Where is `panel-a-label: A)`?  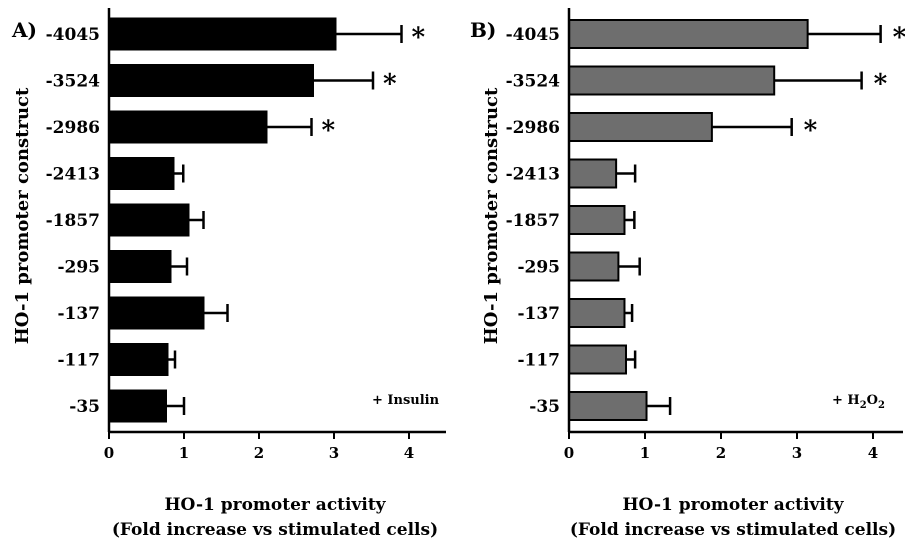 panel-a-label: A) is located at coordinates (24, 30).